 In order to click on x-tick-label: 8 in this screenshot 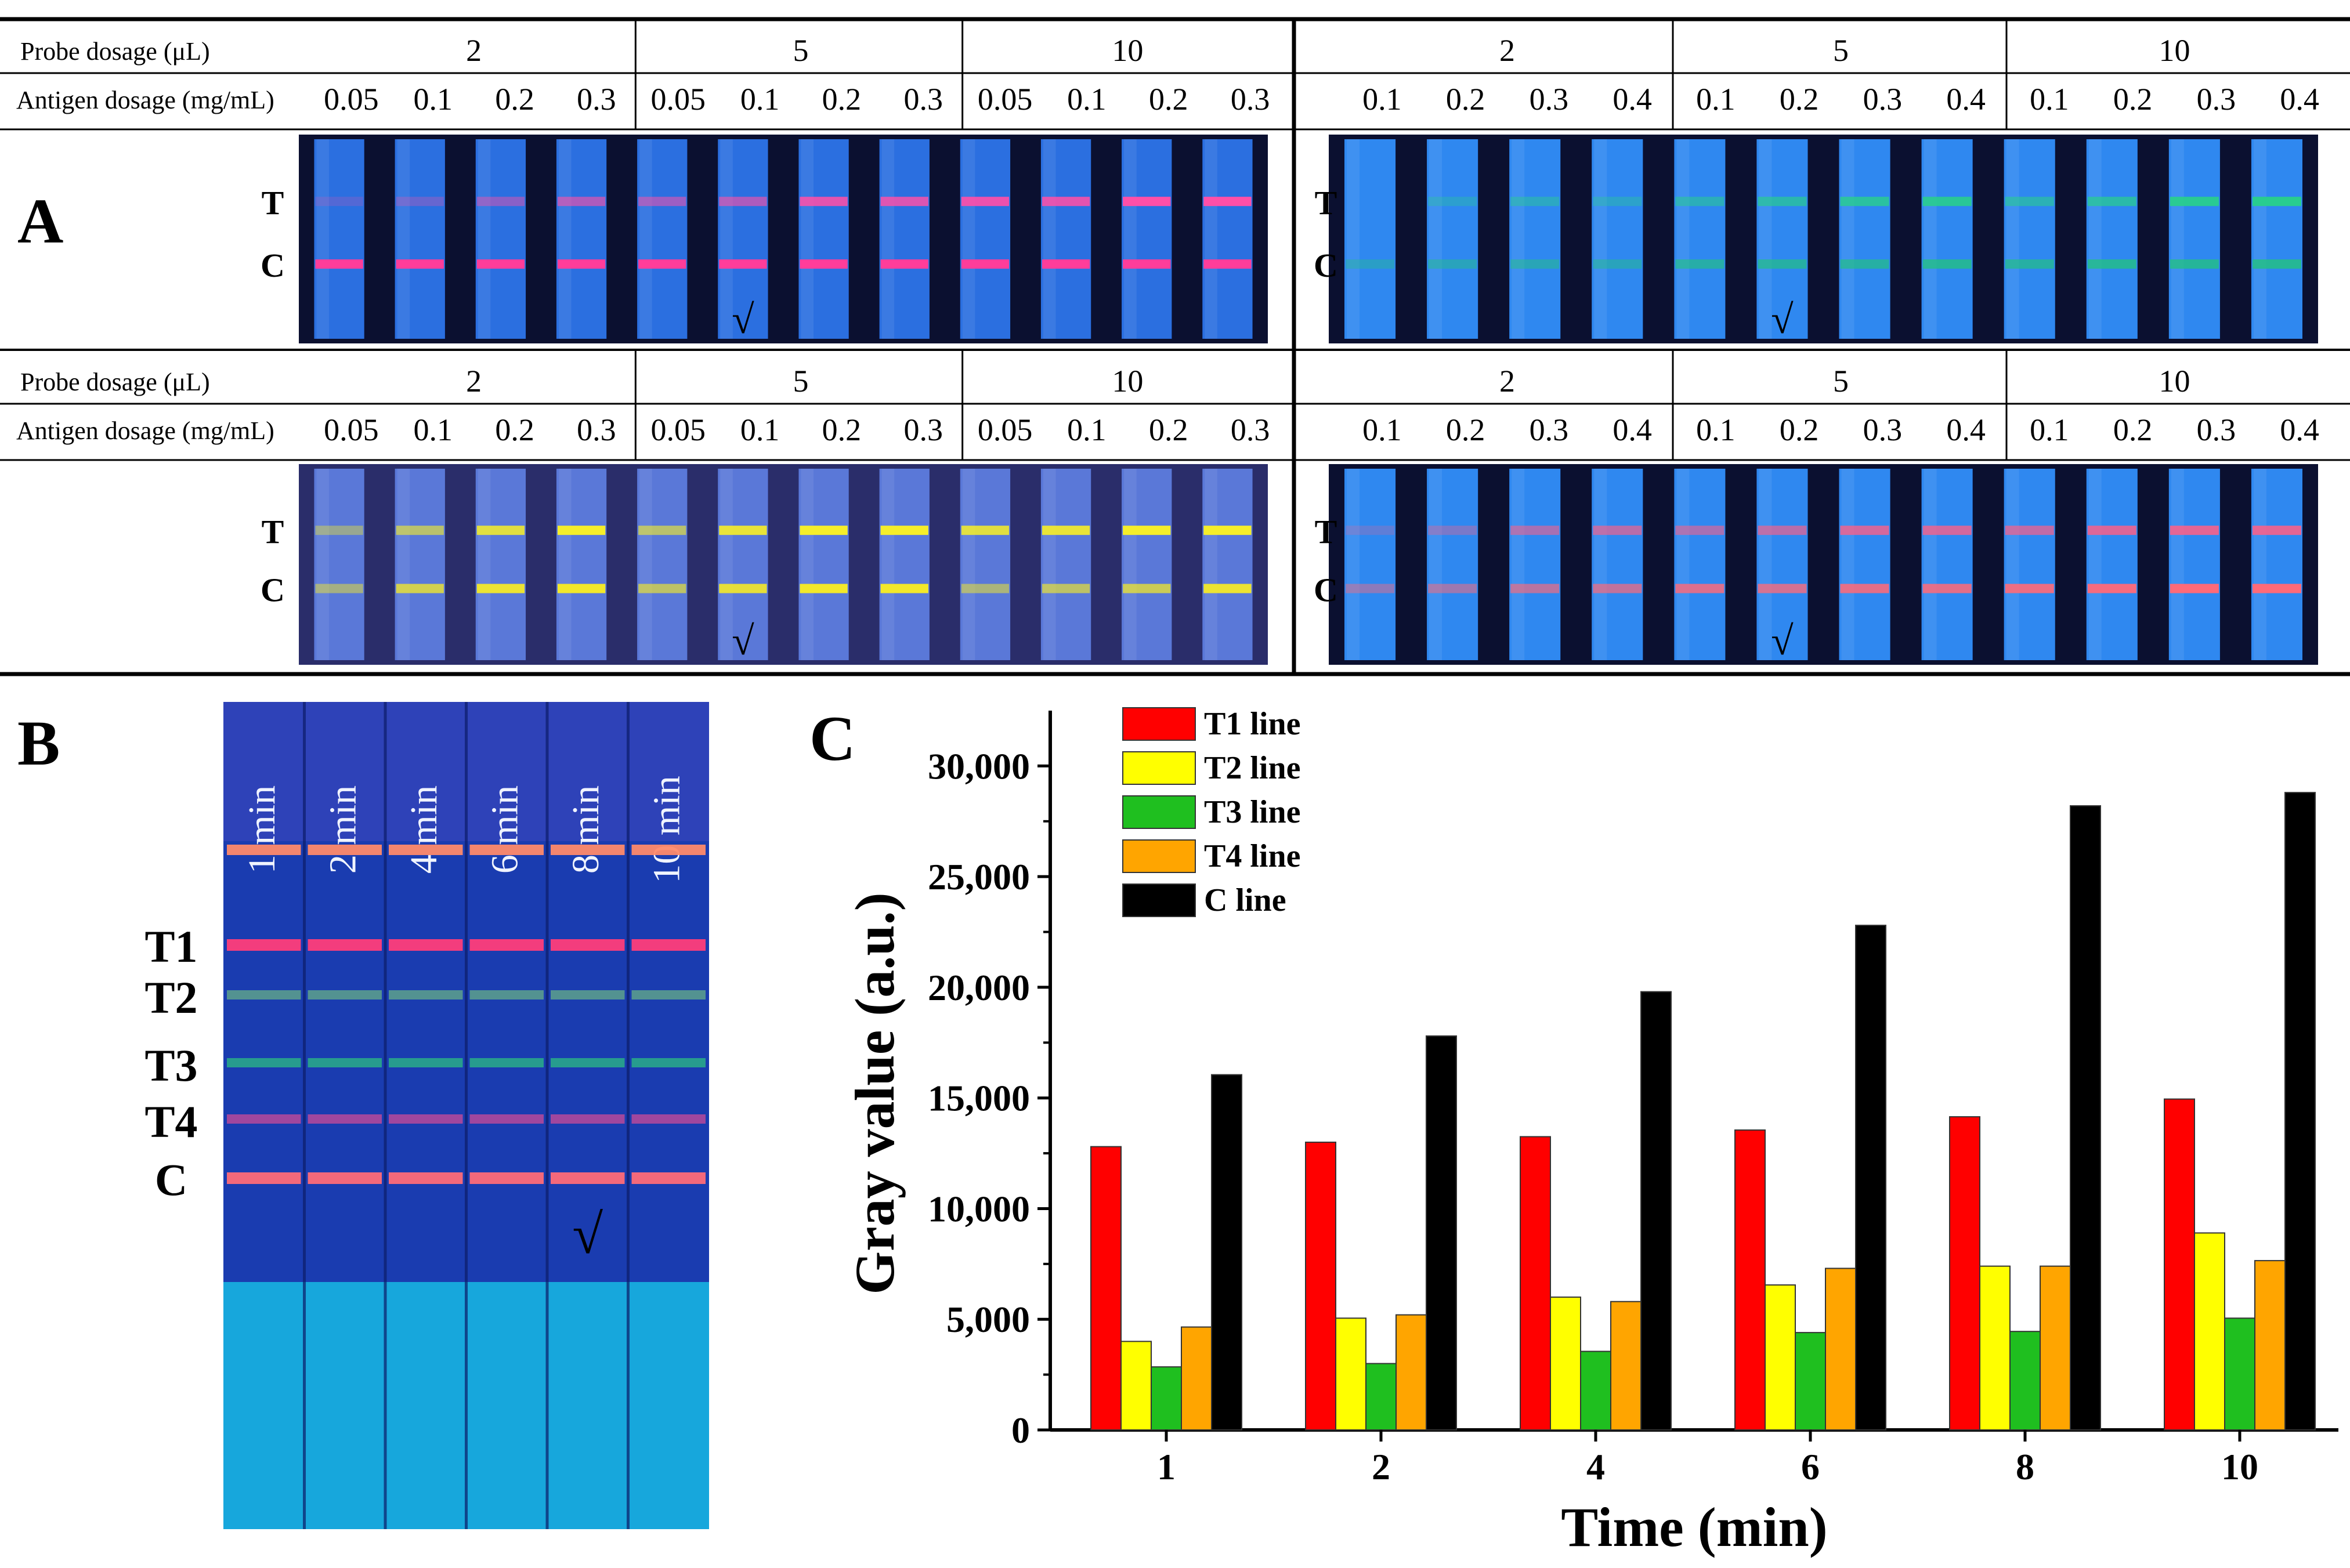, I will do `click(2025, 1466)`.